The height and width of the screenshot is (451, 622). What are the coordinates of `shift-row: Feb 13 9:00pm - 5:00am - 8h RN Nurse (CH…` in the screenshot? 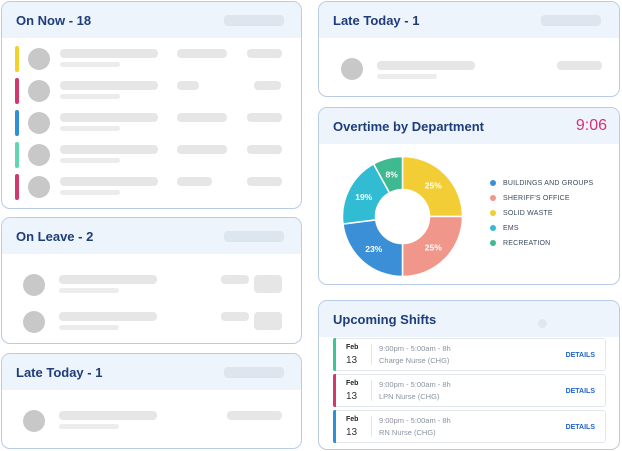 It's located at (469, 426).